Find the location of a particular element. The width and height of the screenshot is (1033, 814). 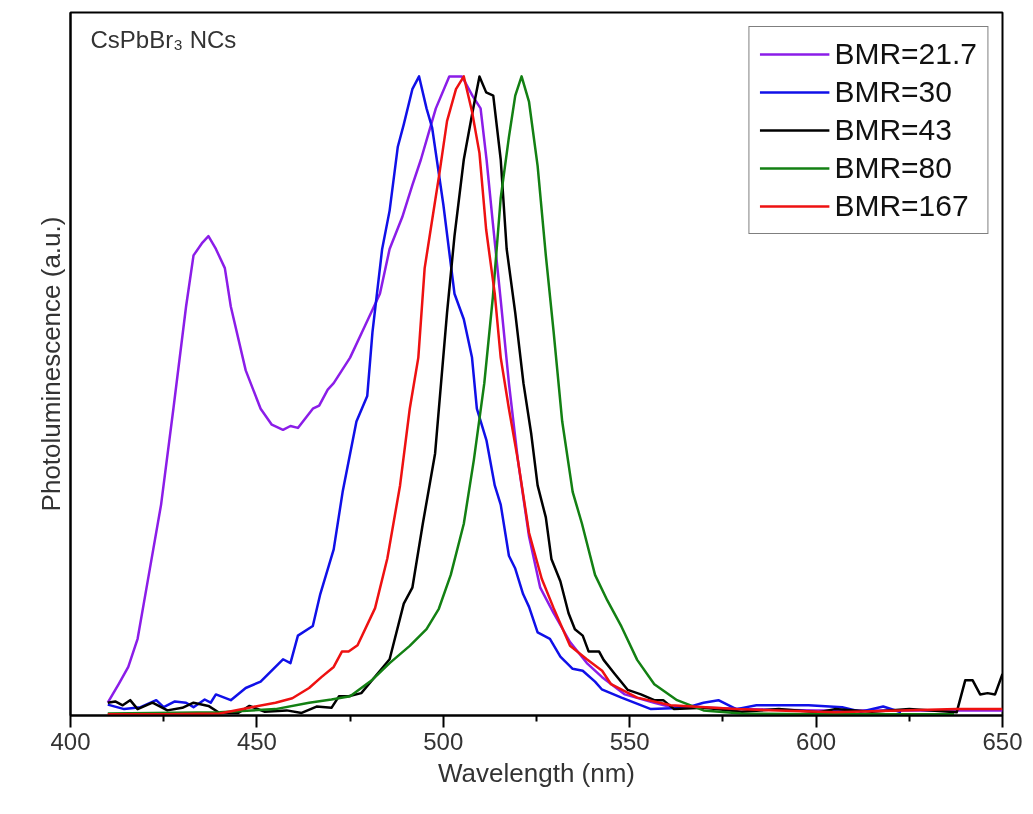

y-axis-title: Photoluminescence (a.u.) is located at coordinates (50, 364).